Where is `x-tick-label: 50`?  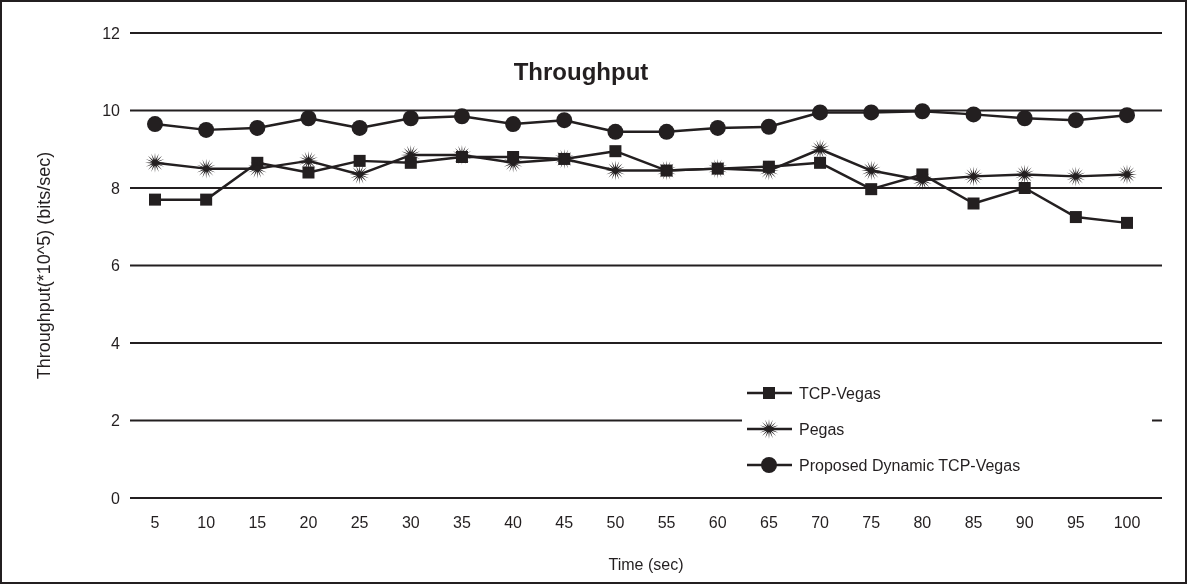
x-tick-label: 50 is located at coordinates (615, 522).